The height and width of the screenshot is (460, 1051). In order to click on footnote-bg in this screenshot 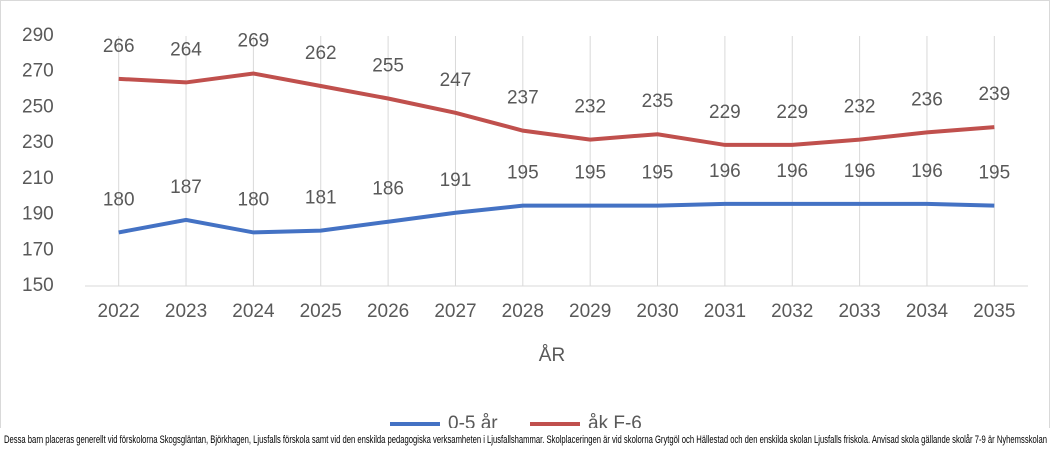, I will do `click(525, 441)`.